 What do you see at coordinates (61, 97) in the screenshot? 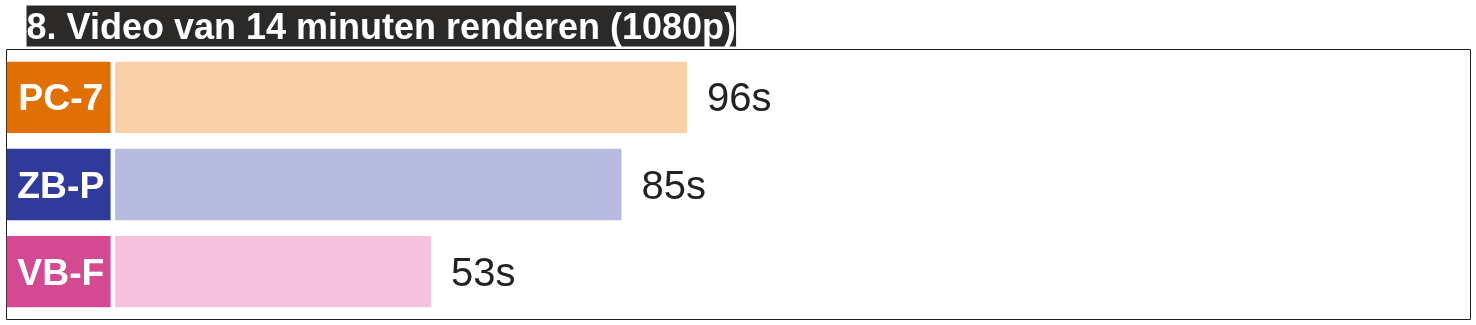
I see `y-tick-label: PC-7` at bounding box center [61, 97].